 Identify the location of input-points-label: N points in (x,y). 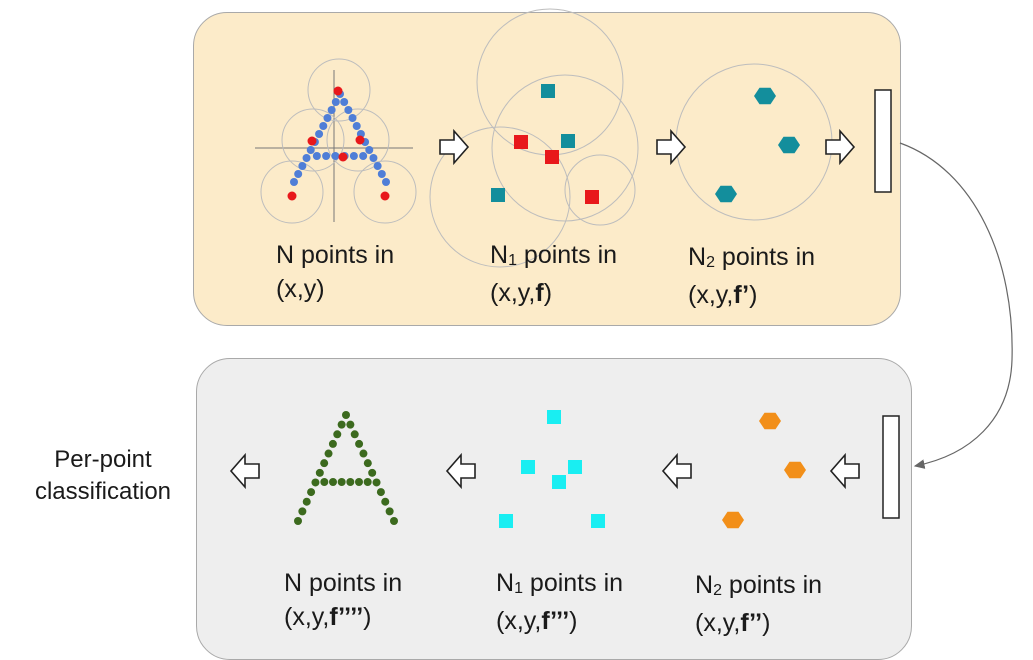
(335, 272).